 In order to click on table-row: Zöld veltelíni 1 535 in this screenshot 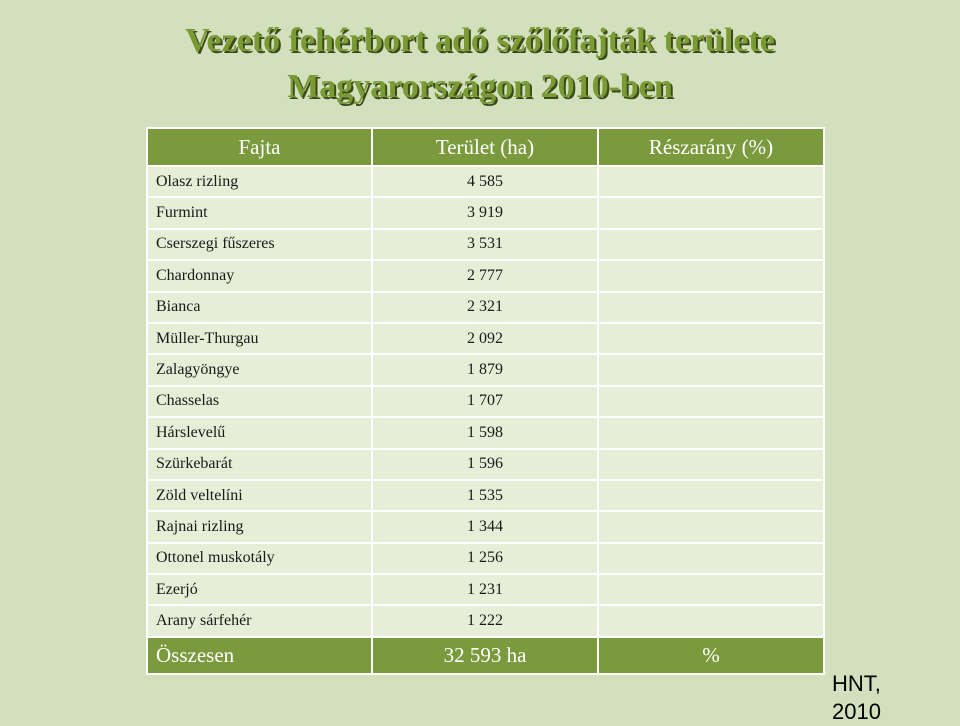, I will do `click(485, 495)`.